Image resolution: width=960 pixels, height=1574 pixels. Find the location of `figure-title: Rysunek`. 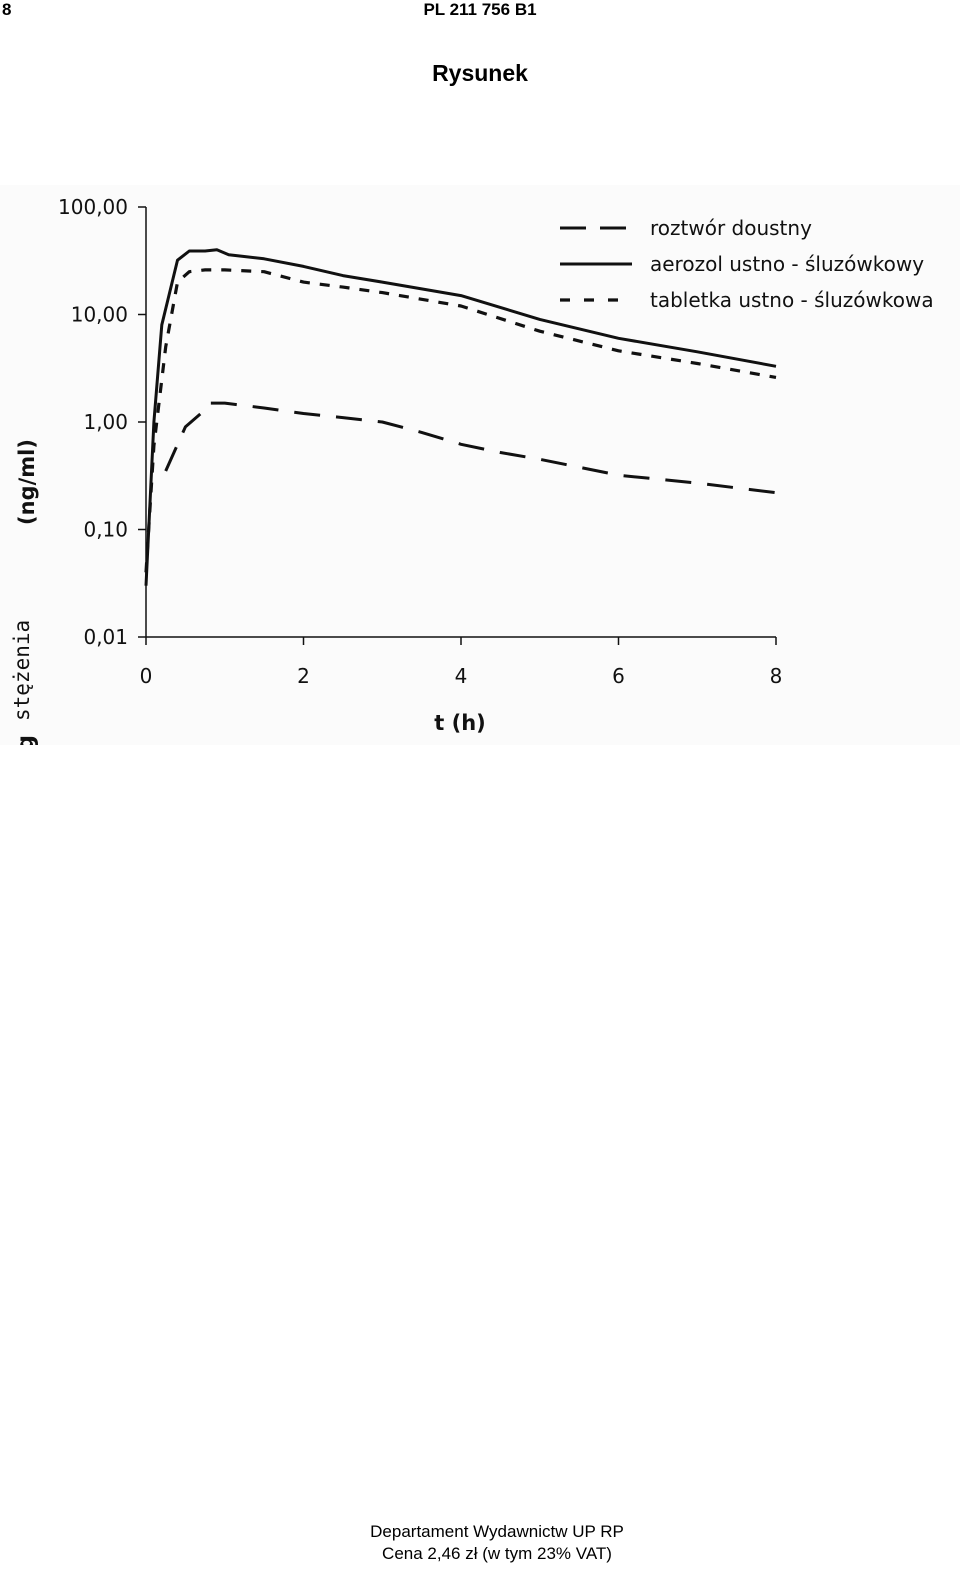

figure-title: Rysunek is located at coordinates (480, 73).